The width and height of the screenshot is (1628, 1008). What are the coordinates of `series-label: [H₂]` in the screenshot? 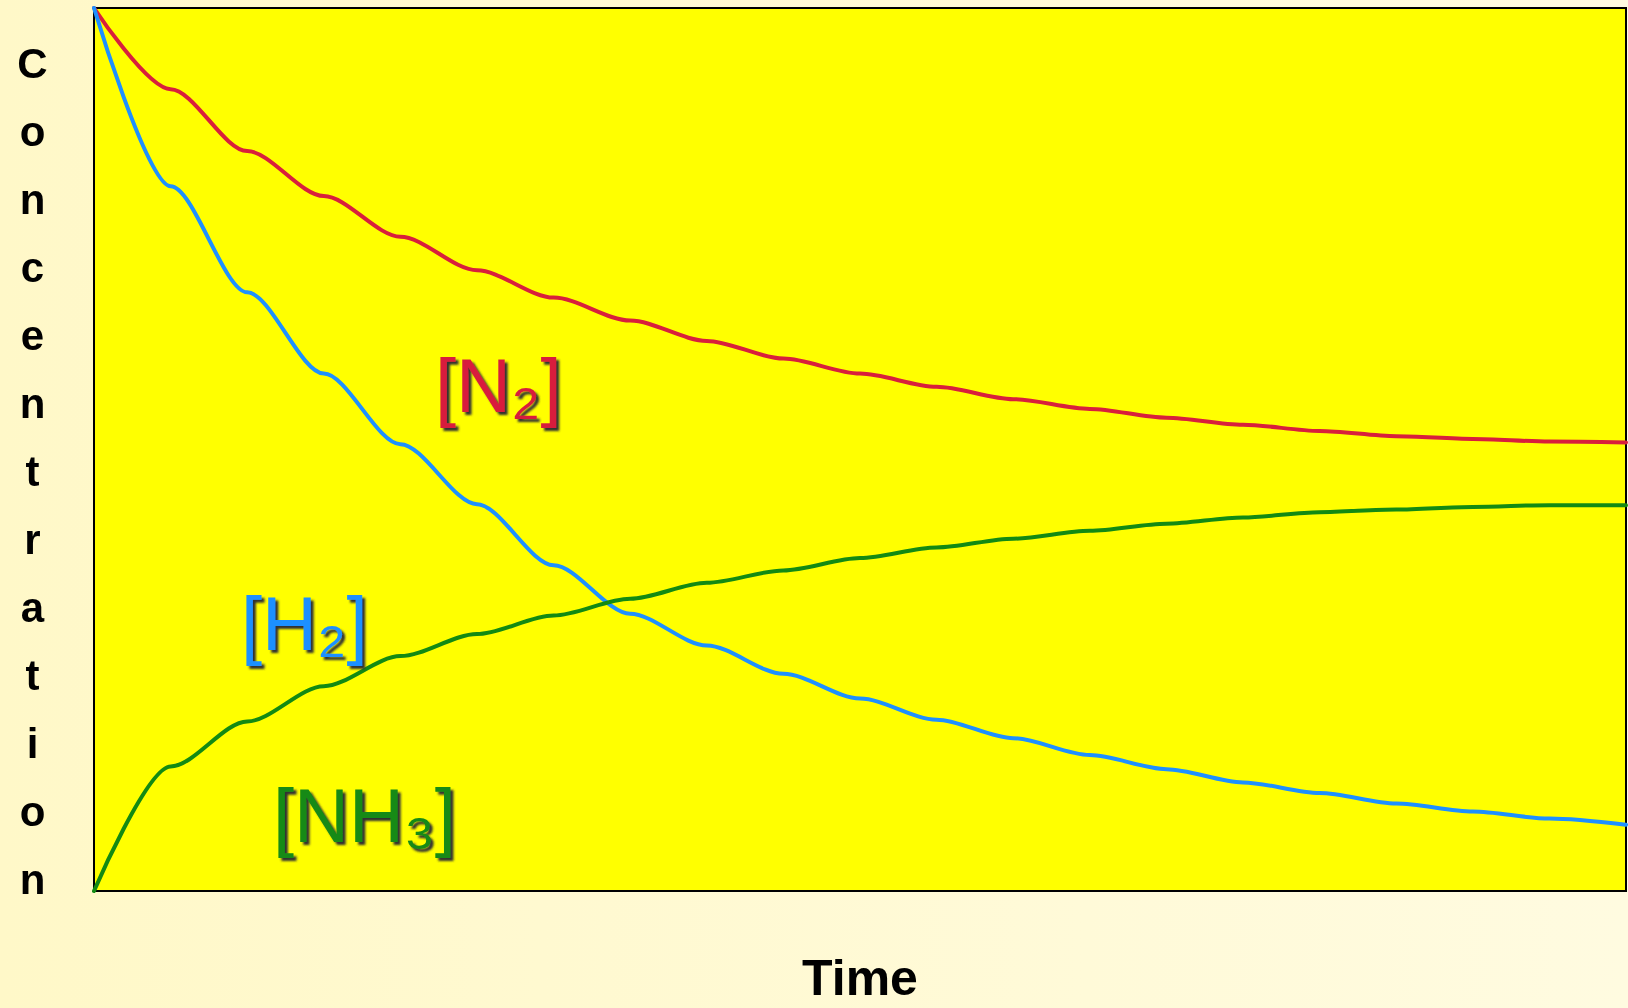 It's located at (304, 623).